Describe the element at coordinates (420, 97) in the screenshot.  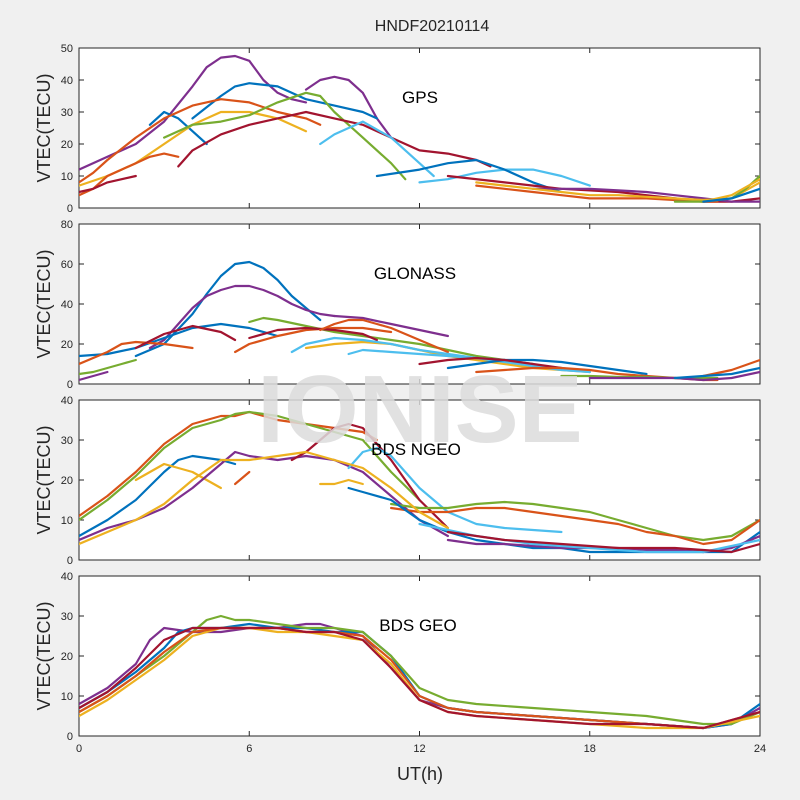
I see `panel-label-gps: GPS` at that location.